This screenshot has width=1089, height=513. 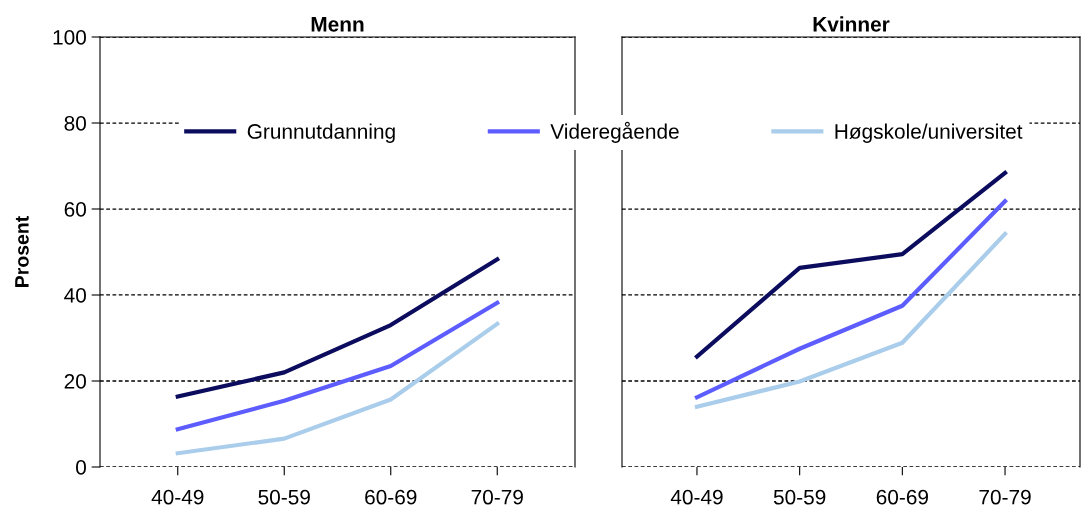 What do you see at coordinates (929, 133) in the screenshot?
I see `legend-label: Høgskole/universitet` at bounding box center [929, 133].